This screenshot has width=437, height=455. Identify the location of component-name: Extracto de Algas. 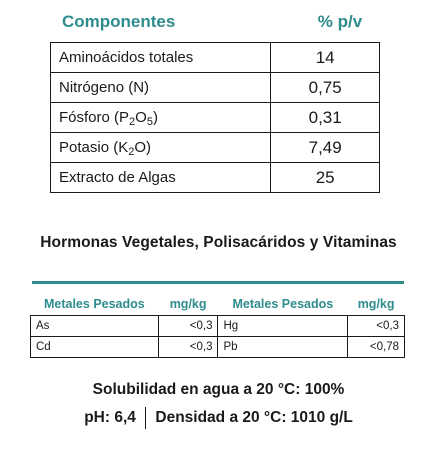
(160, 177).